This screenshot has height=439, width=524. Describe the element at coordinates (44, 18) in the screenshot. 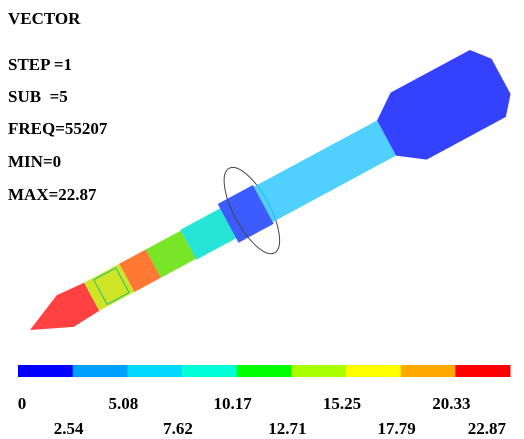

I see `plot-title: VECTOR` at that location.